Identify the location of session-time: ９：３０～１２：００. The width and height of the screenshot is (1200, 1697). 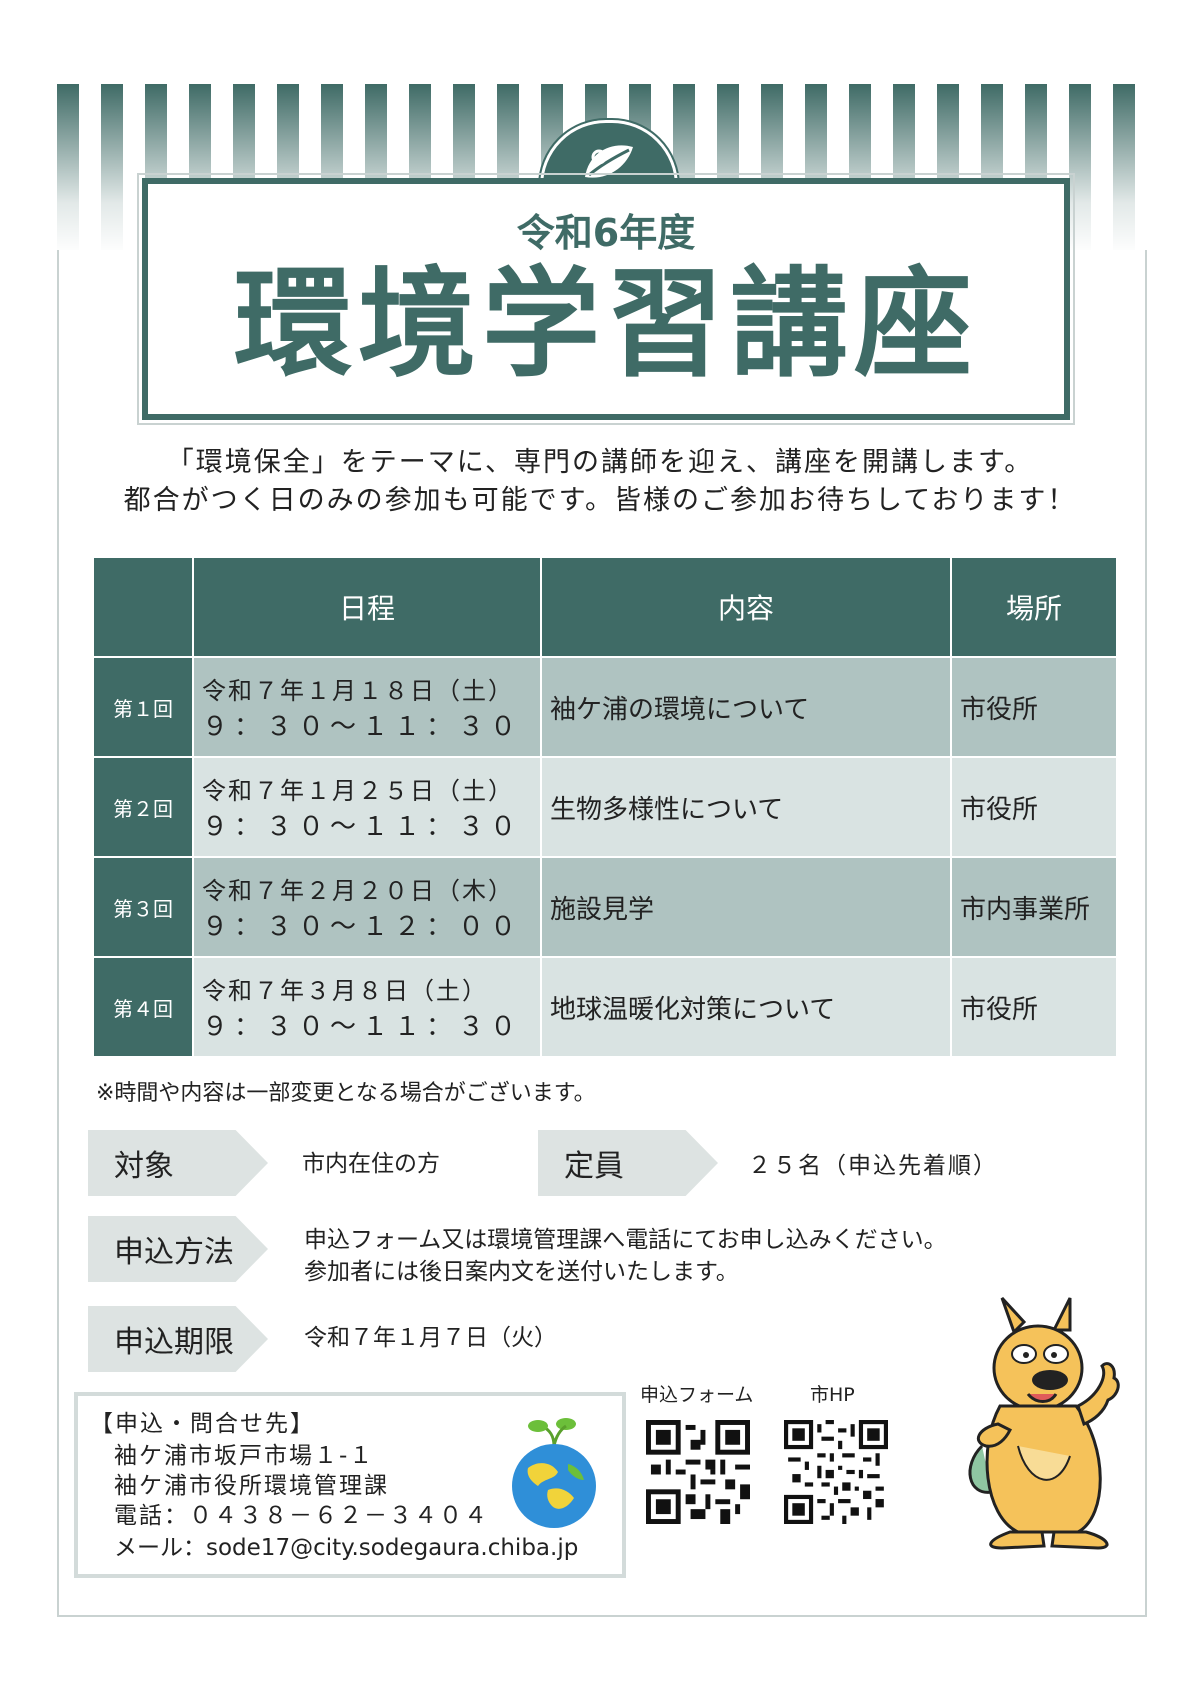
(362, 927).